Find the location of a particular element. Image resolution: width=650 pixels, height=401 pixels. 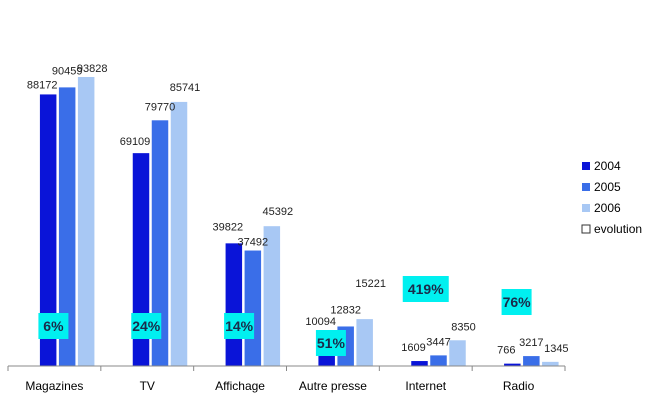

evolution-label: 14% is located at coordinates (239, 326).